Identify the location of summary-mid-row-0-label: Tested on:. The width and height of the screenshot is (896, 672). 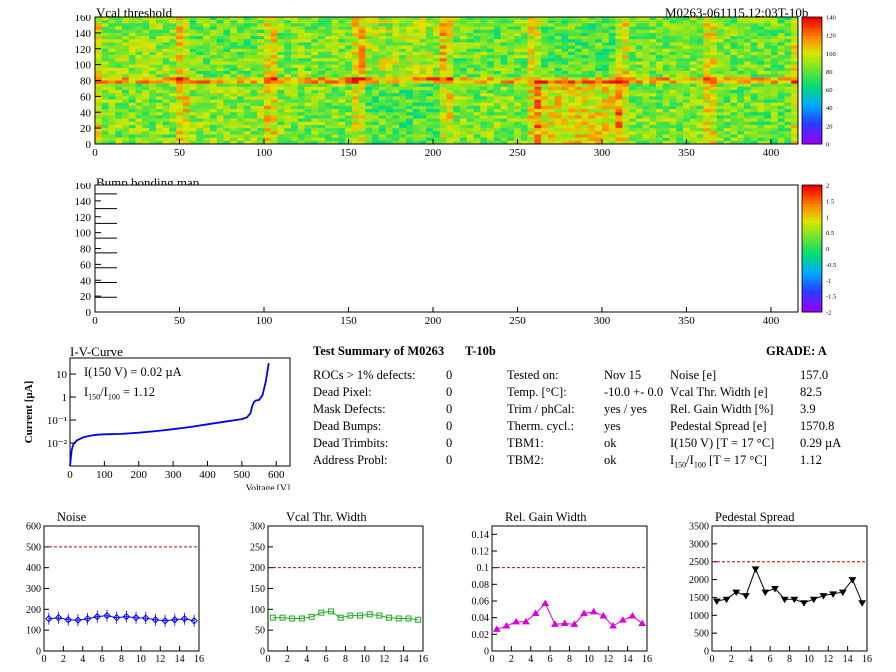
(533, 375).